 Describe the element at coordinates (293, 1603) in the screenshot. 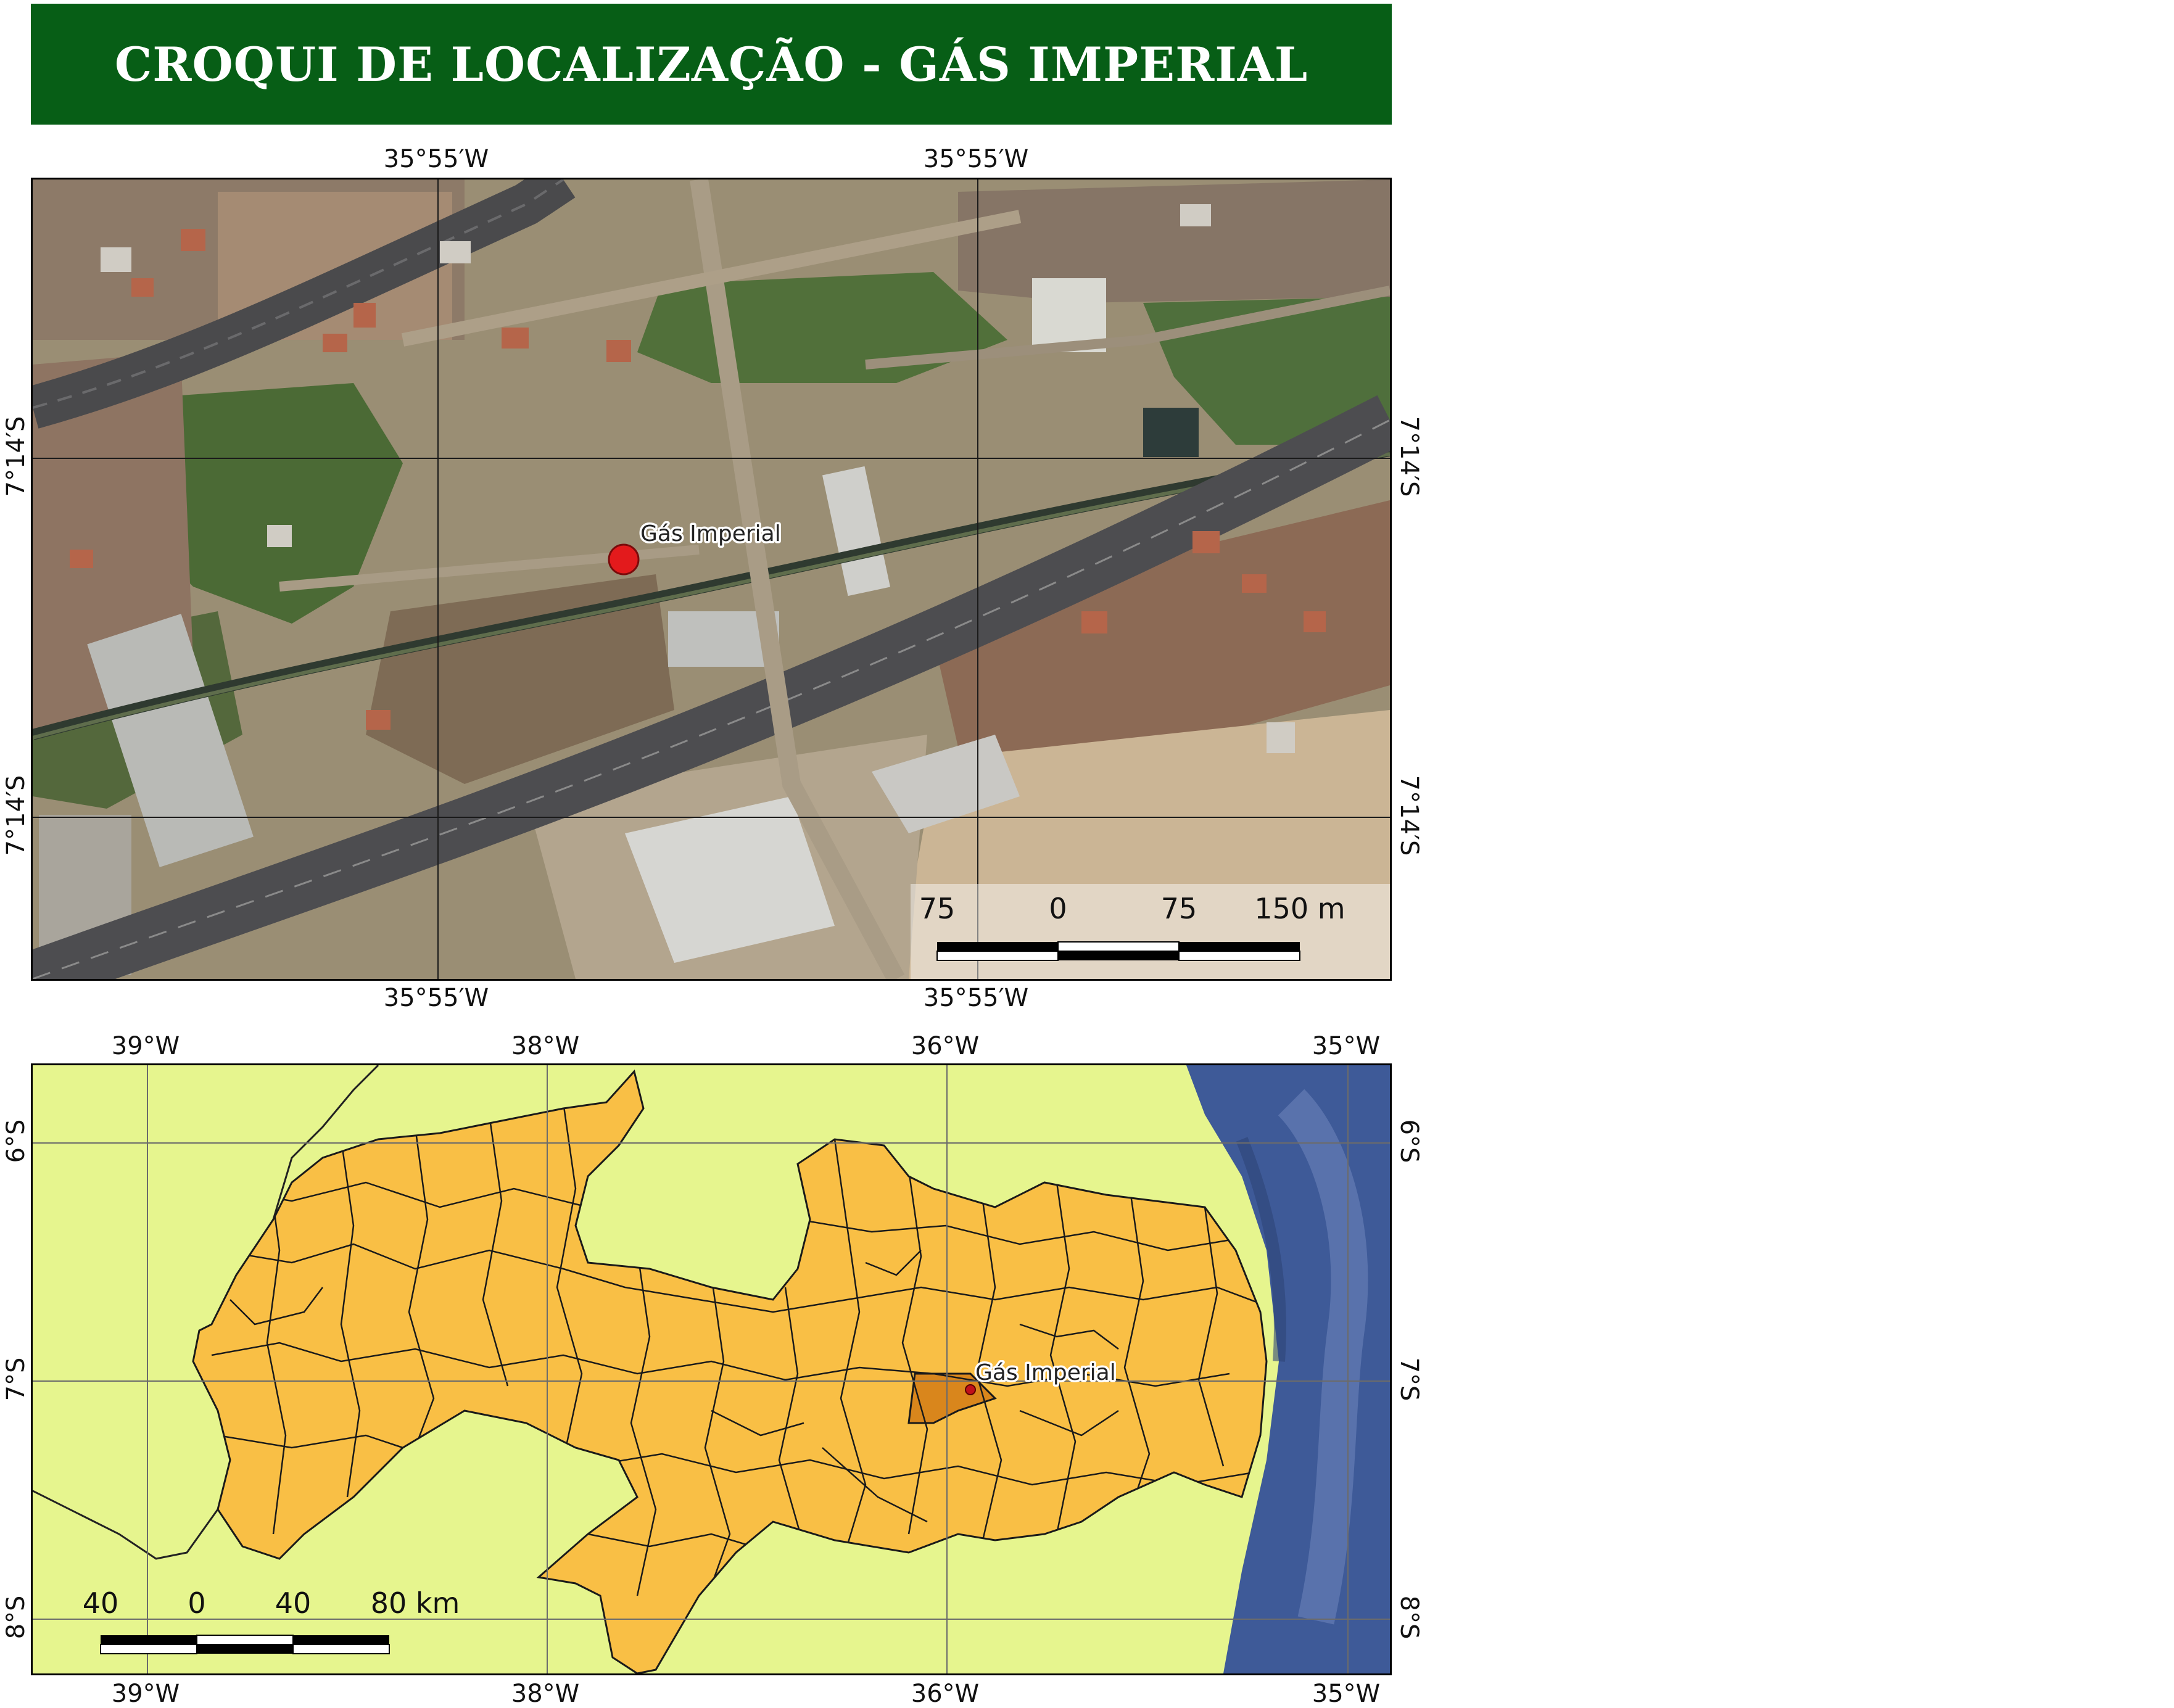

I see `km-scale-40-right: 40` at that location.